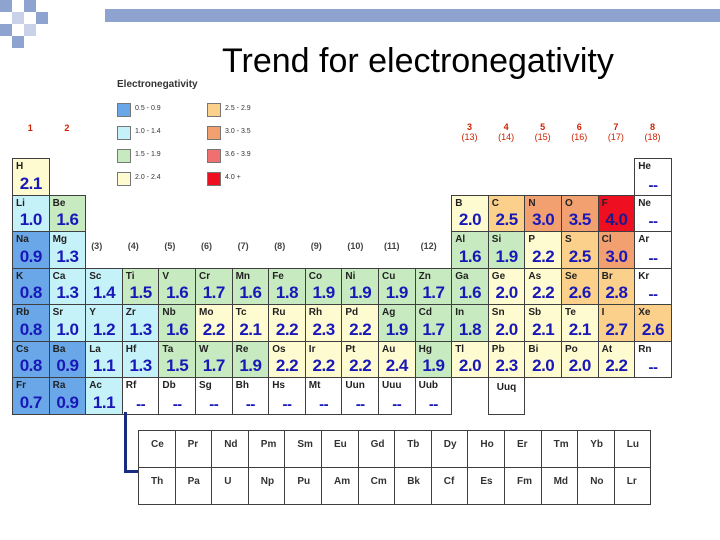  What do you see at coordinates (323, 359) in the screenshot?
I see `element-cell-ir: Ir 2.2` at bounding box center [323, 359].